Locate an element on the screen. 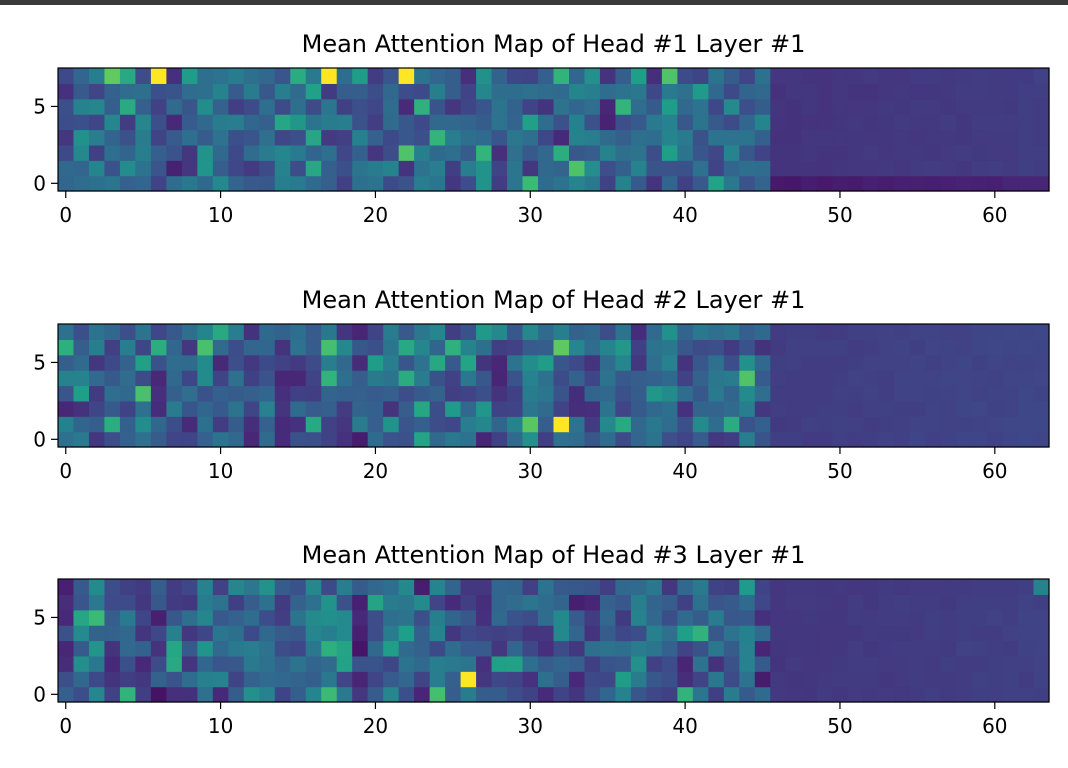 Image resolution: width=1068 pixels, height=768 pixels. chart-title: Mean Attention Map of Head #1 Layer #1 is located at coordinates (554, 44).